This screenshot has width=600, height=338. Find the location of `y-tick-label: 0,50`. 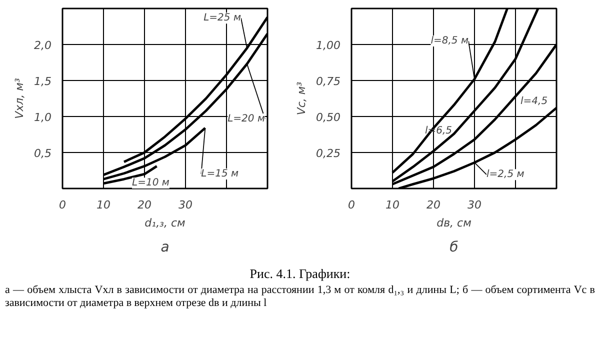

y-tick-label: 0,50 is located at coordinates (328, 117).